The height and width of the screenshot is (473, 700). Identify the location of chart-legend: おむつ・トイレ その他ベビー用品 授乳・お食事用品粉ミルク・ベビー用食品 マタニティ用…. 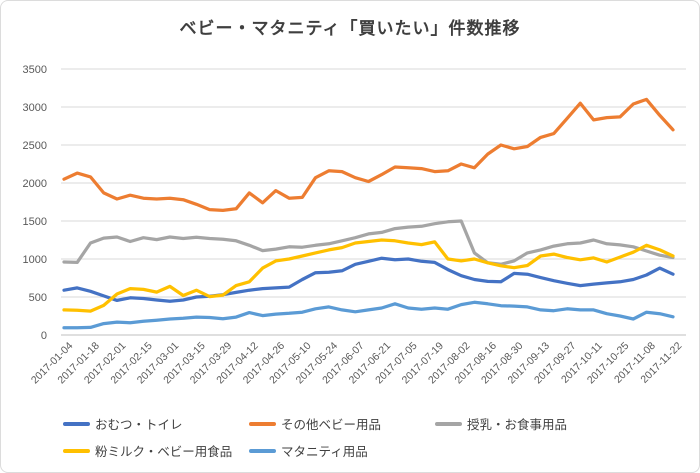
(350, 437).